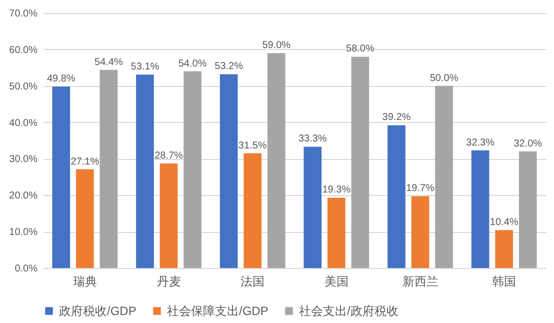 The image size is (554, 323). I want to click on data-label: 19.7%, so click(420, 188).